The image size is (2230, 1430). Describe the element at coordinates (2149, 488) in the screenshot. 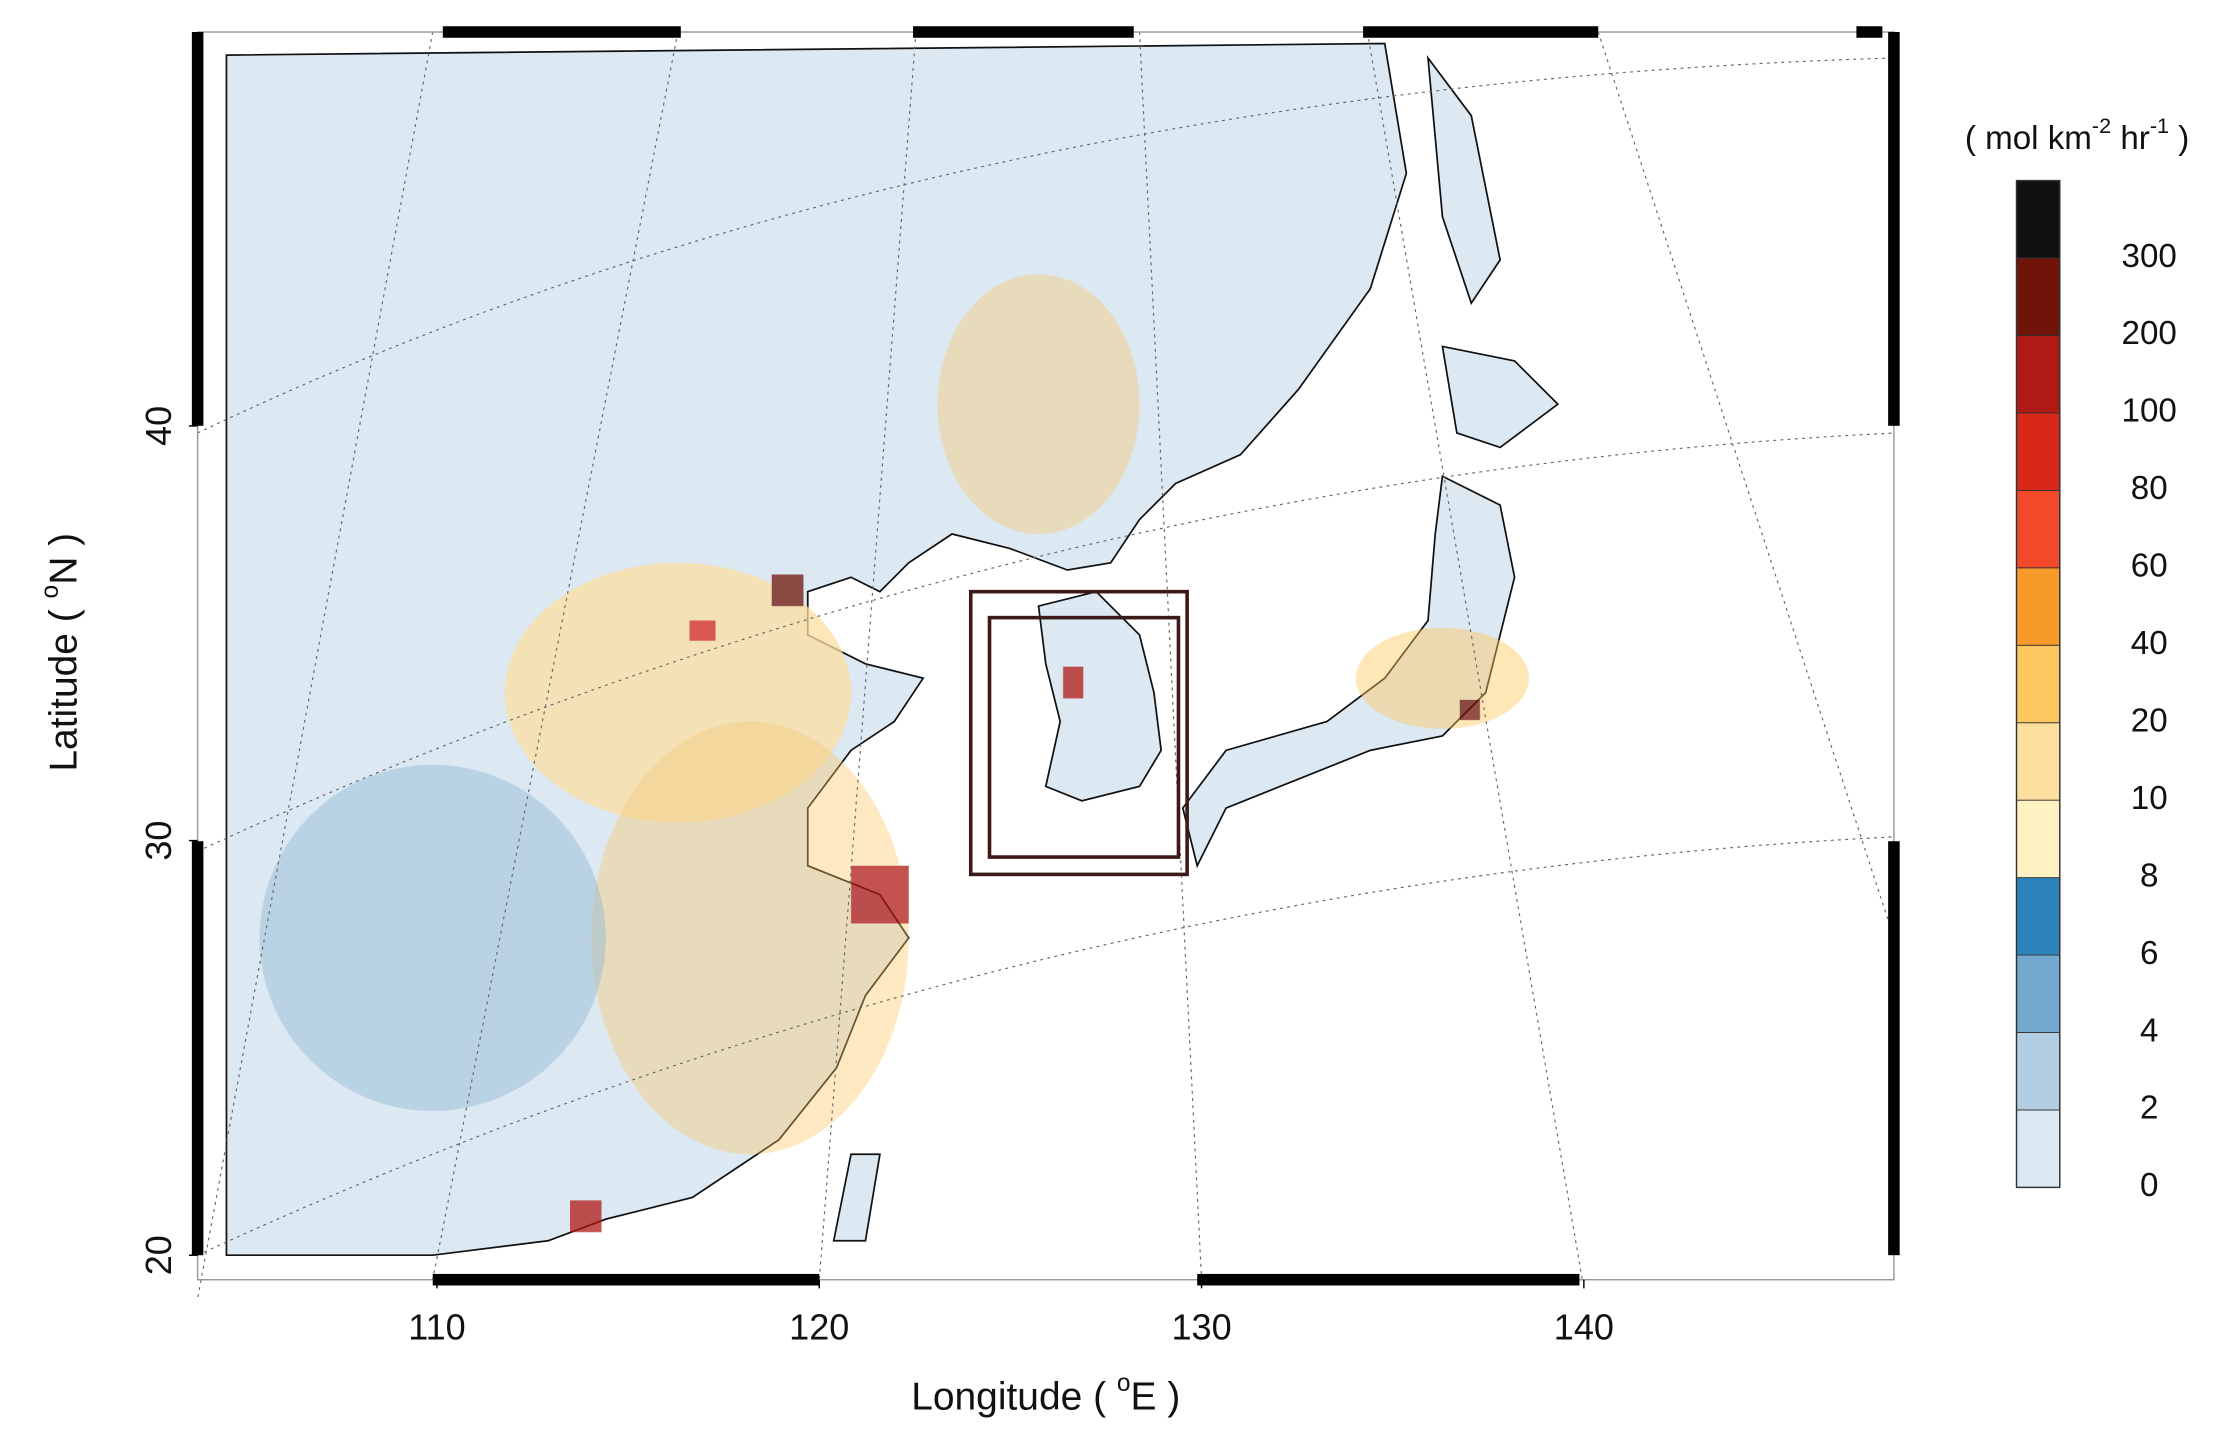

I see `colorbar-label: 80` at that location.